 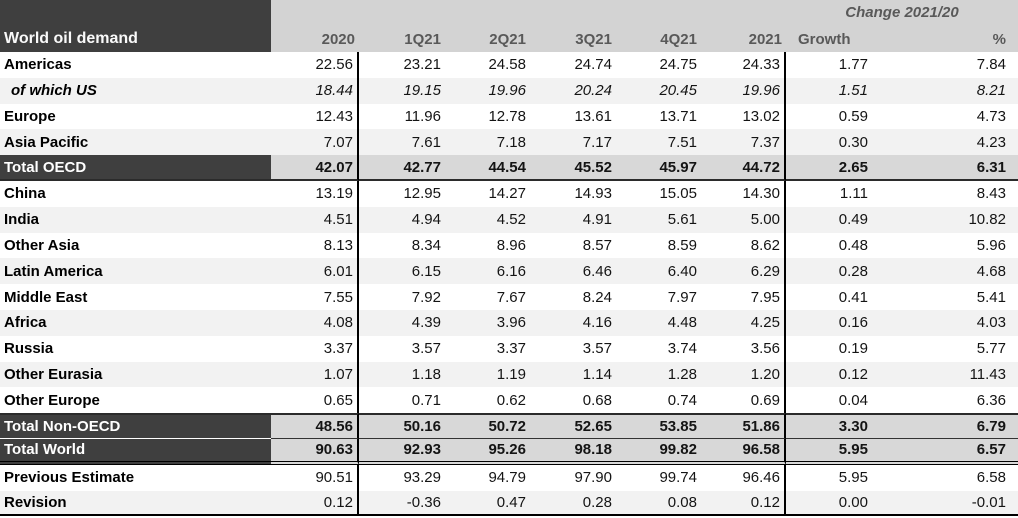 I want to click on cell-4q21: 99.82, so click(x=658, y=451).